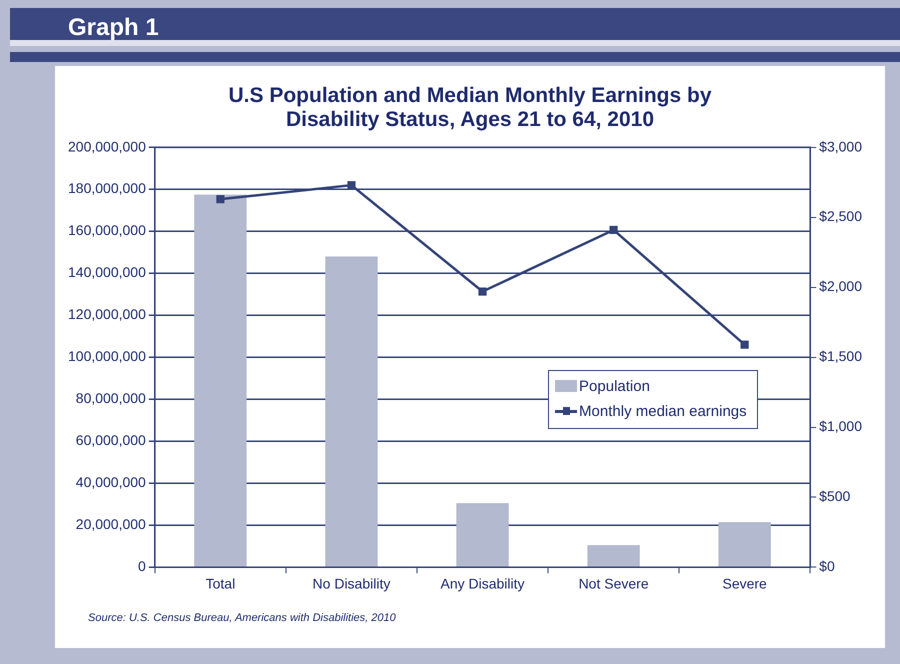 The width and height of the screenshot is (900, 664). I want to click on x-tick-label: Not Severe, so click(613, 583).